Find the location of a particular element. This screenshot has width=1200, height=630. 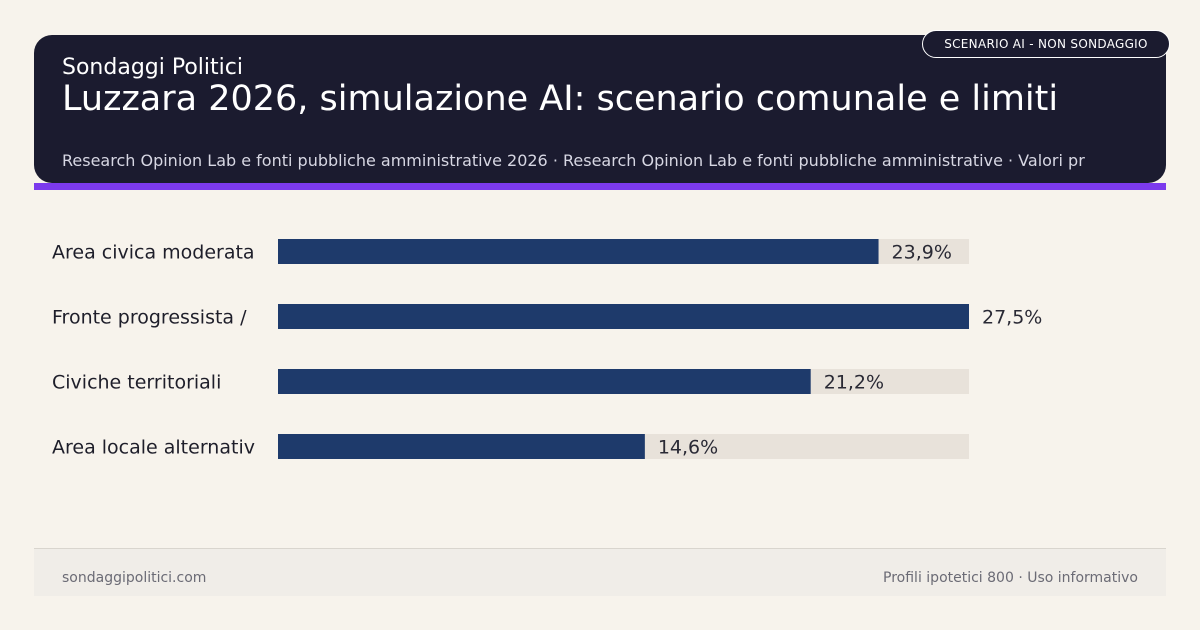

category-label-fronte-progressista: Fronte progressista / is located at coordinates (149, 318).